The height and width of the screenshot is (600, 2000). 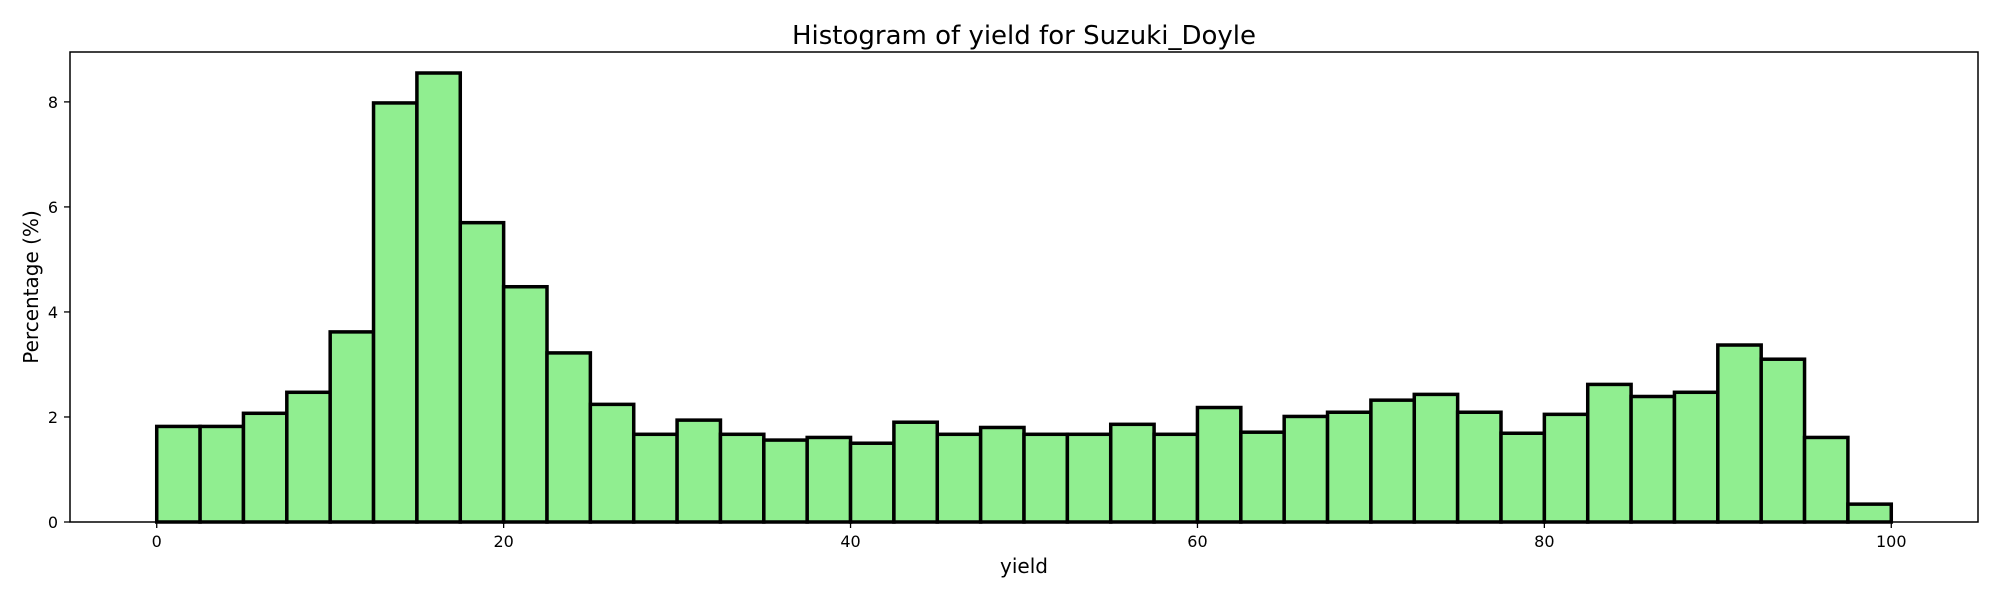 What do you see at coordinates (1029, 536) in the screenshot?
I see `x-axis: 0 20 40 60 80 100` at bounding box center [1029, 536].